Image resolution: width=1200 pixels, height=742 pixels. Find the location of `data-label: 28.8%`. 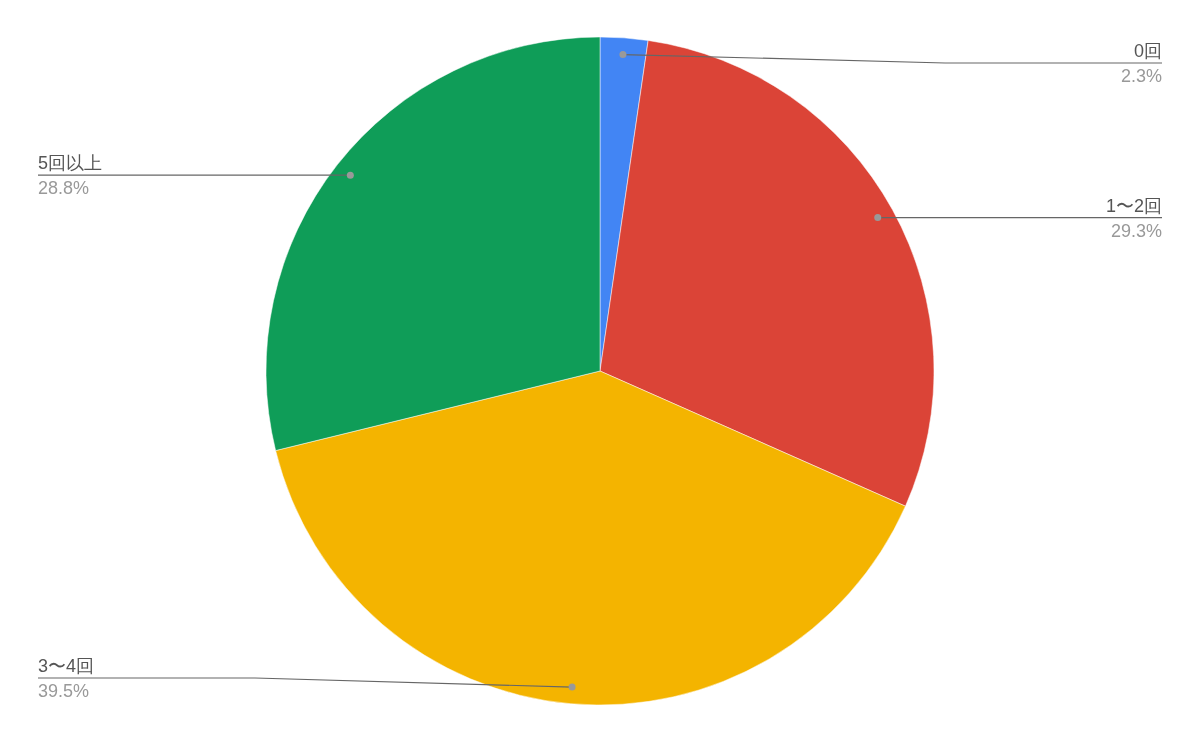

data-label: 28.8% is located at coordinates (64, 188).